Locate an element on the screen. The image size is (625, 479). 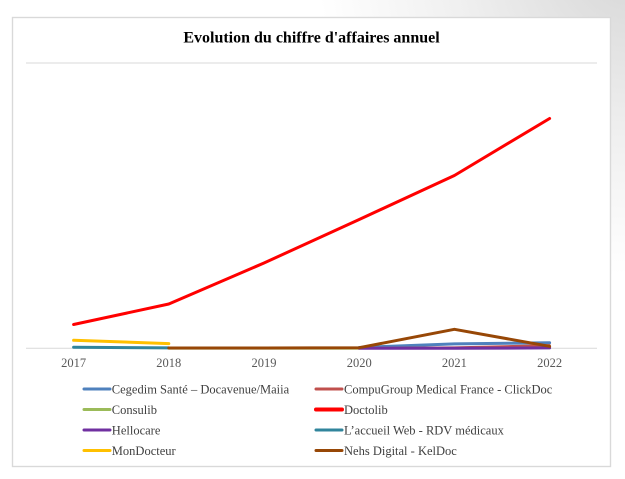
svg-text:Evolution du chiffre d'affaire: Evolution du chiffre d'affaires annuel is located at coordinates (311, 37).